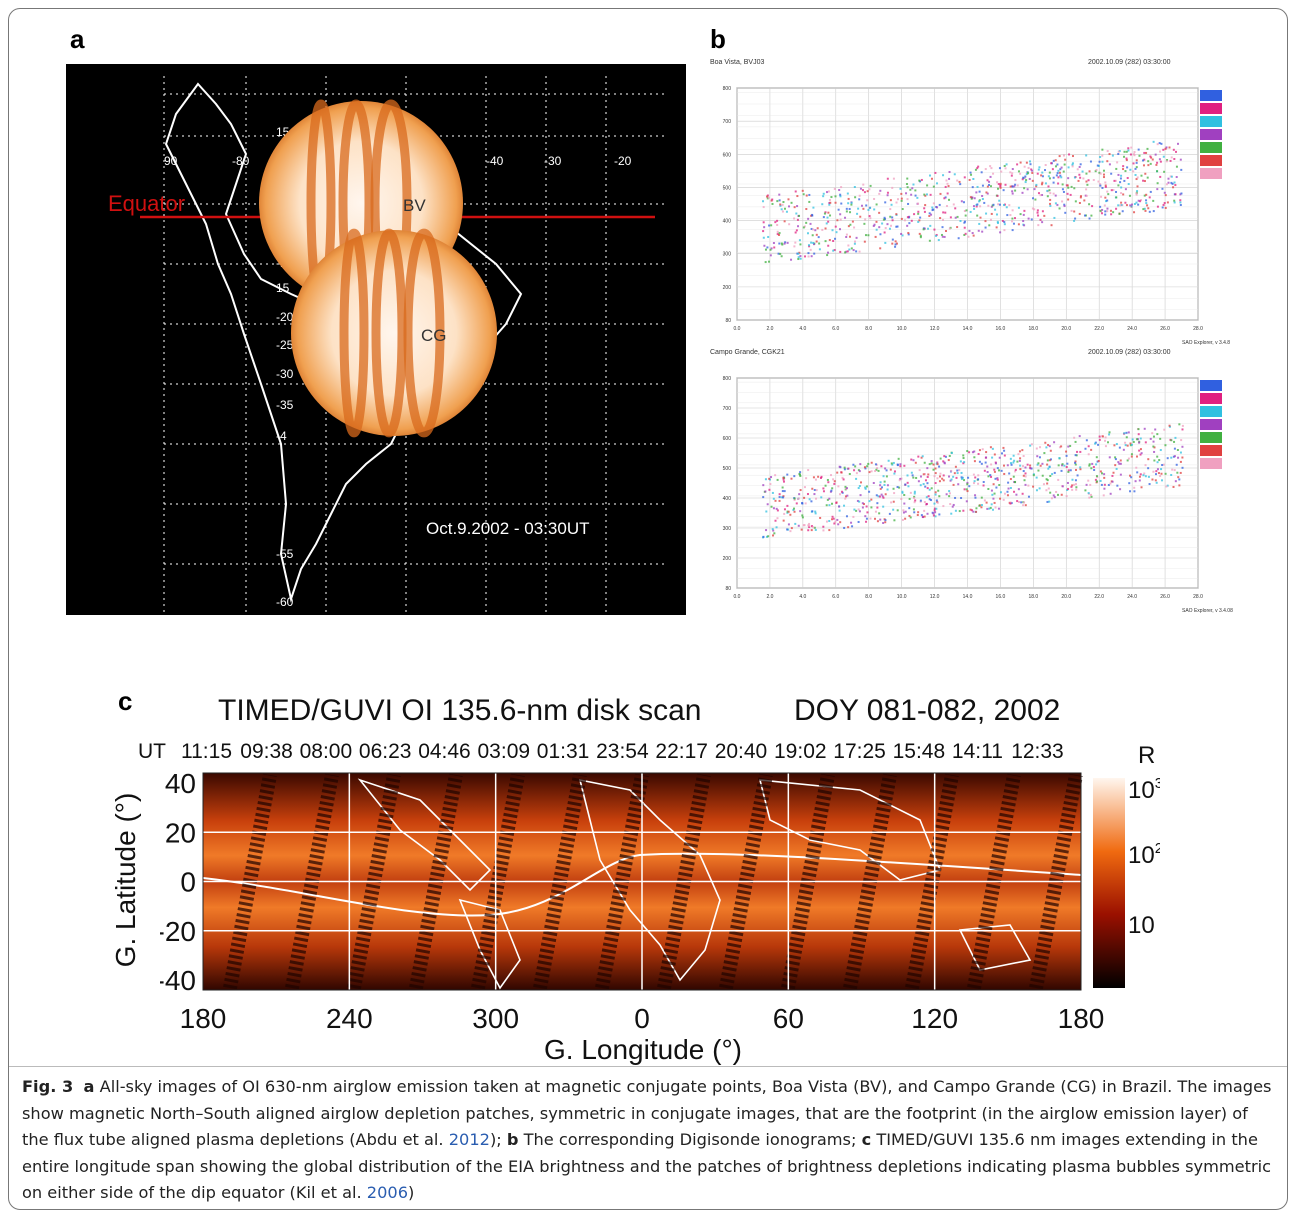 This screenshot has width=1292, height=1216. What do you see at coordinates (180, 783) in the screenshot?
I see `y-tick-label: 40` at bounding box center [180, 783].